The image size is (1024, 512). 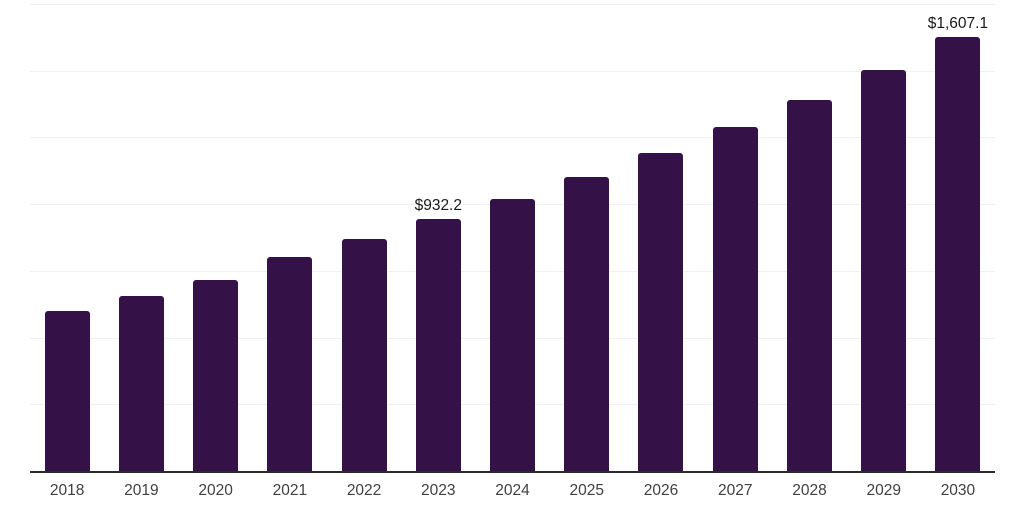 I want to click on x-tick-label-2028: 2028, so click(x=809, y=490).